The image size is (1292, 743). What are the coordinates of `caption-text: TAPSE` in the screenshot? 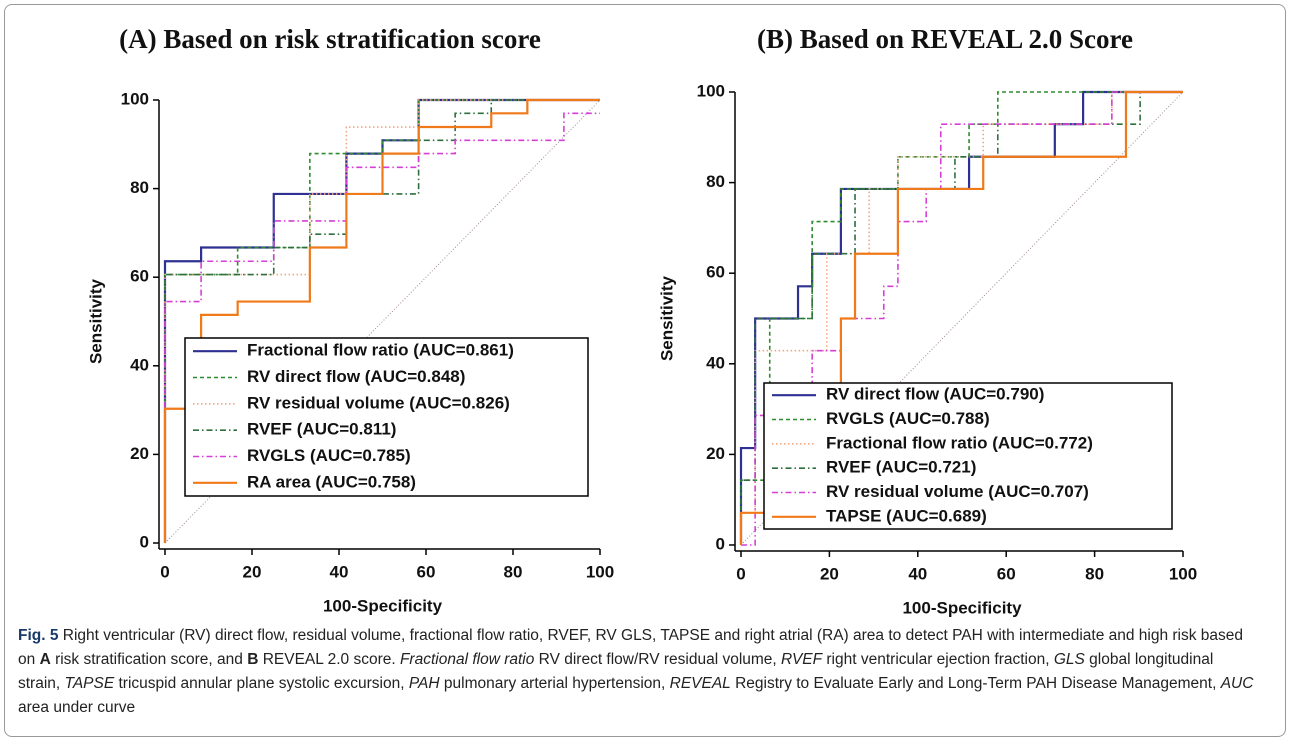 It's located at (89, 683).